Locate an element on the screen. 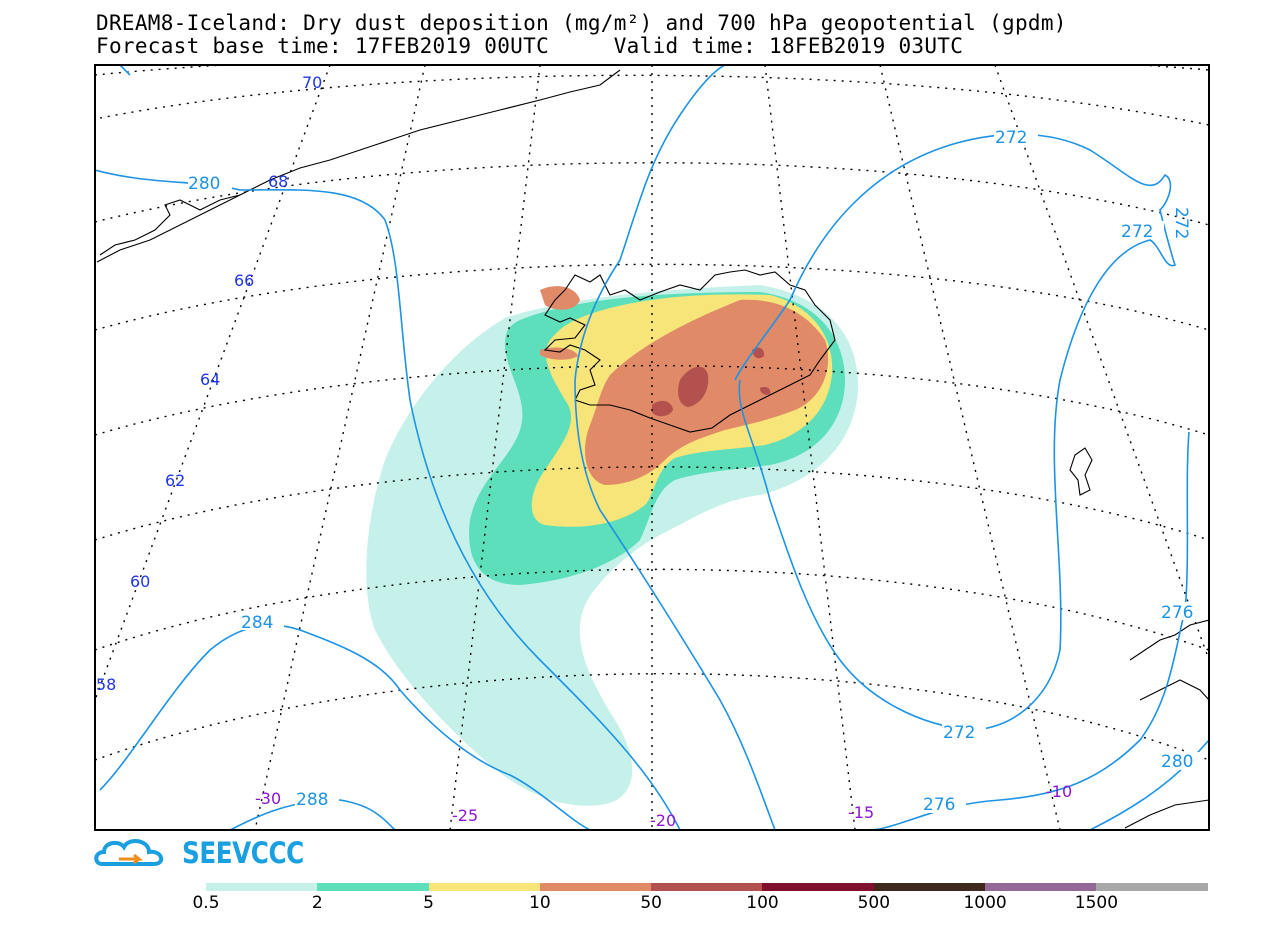  cloud-icon is located at coordinates (129, 852).